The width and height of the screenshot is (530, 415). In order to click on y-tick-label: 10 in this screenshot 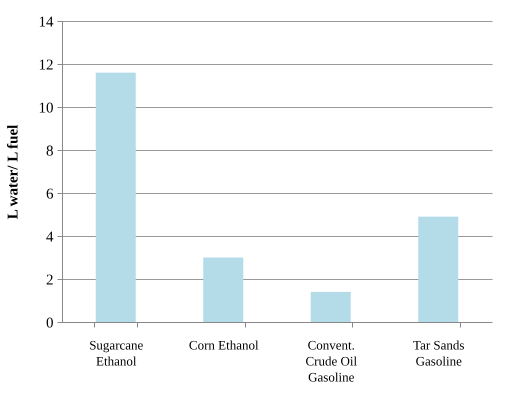, I will do `click(46, 108)`.